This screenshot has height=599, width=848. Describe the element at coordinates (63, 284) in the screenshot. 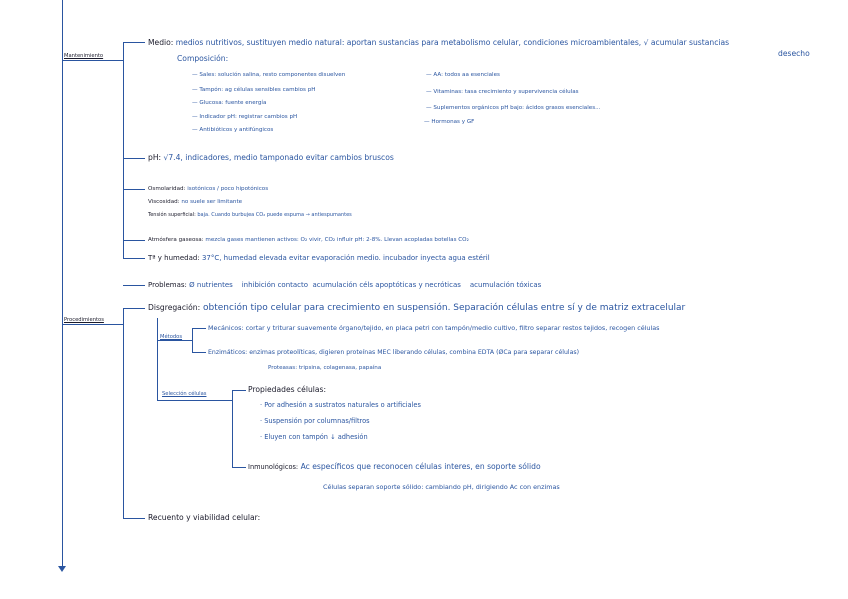

I see `main-vertical-line` at that location.